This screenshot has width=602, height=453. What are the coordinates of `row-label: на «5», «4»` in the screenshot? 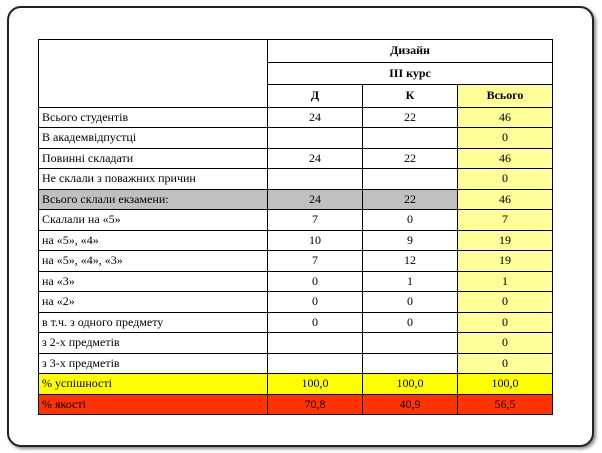 It's located at (153, 240).